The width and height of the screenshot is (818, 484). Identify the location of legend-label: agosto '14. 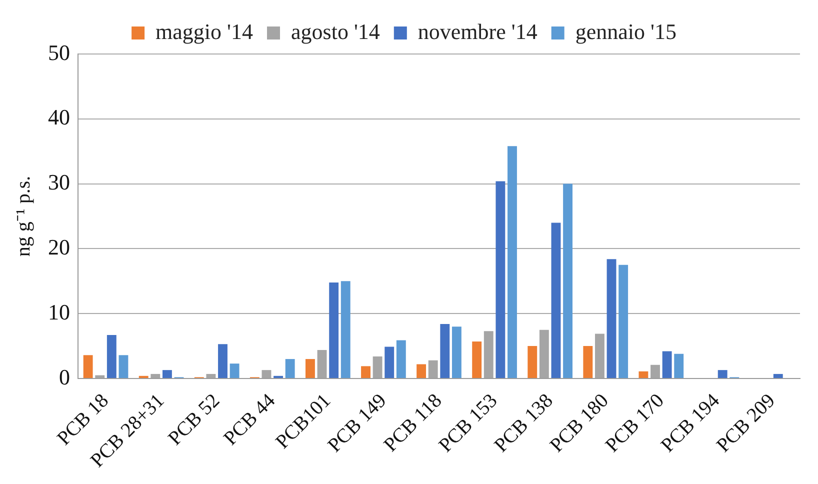
(335, 31).